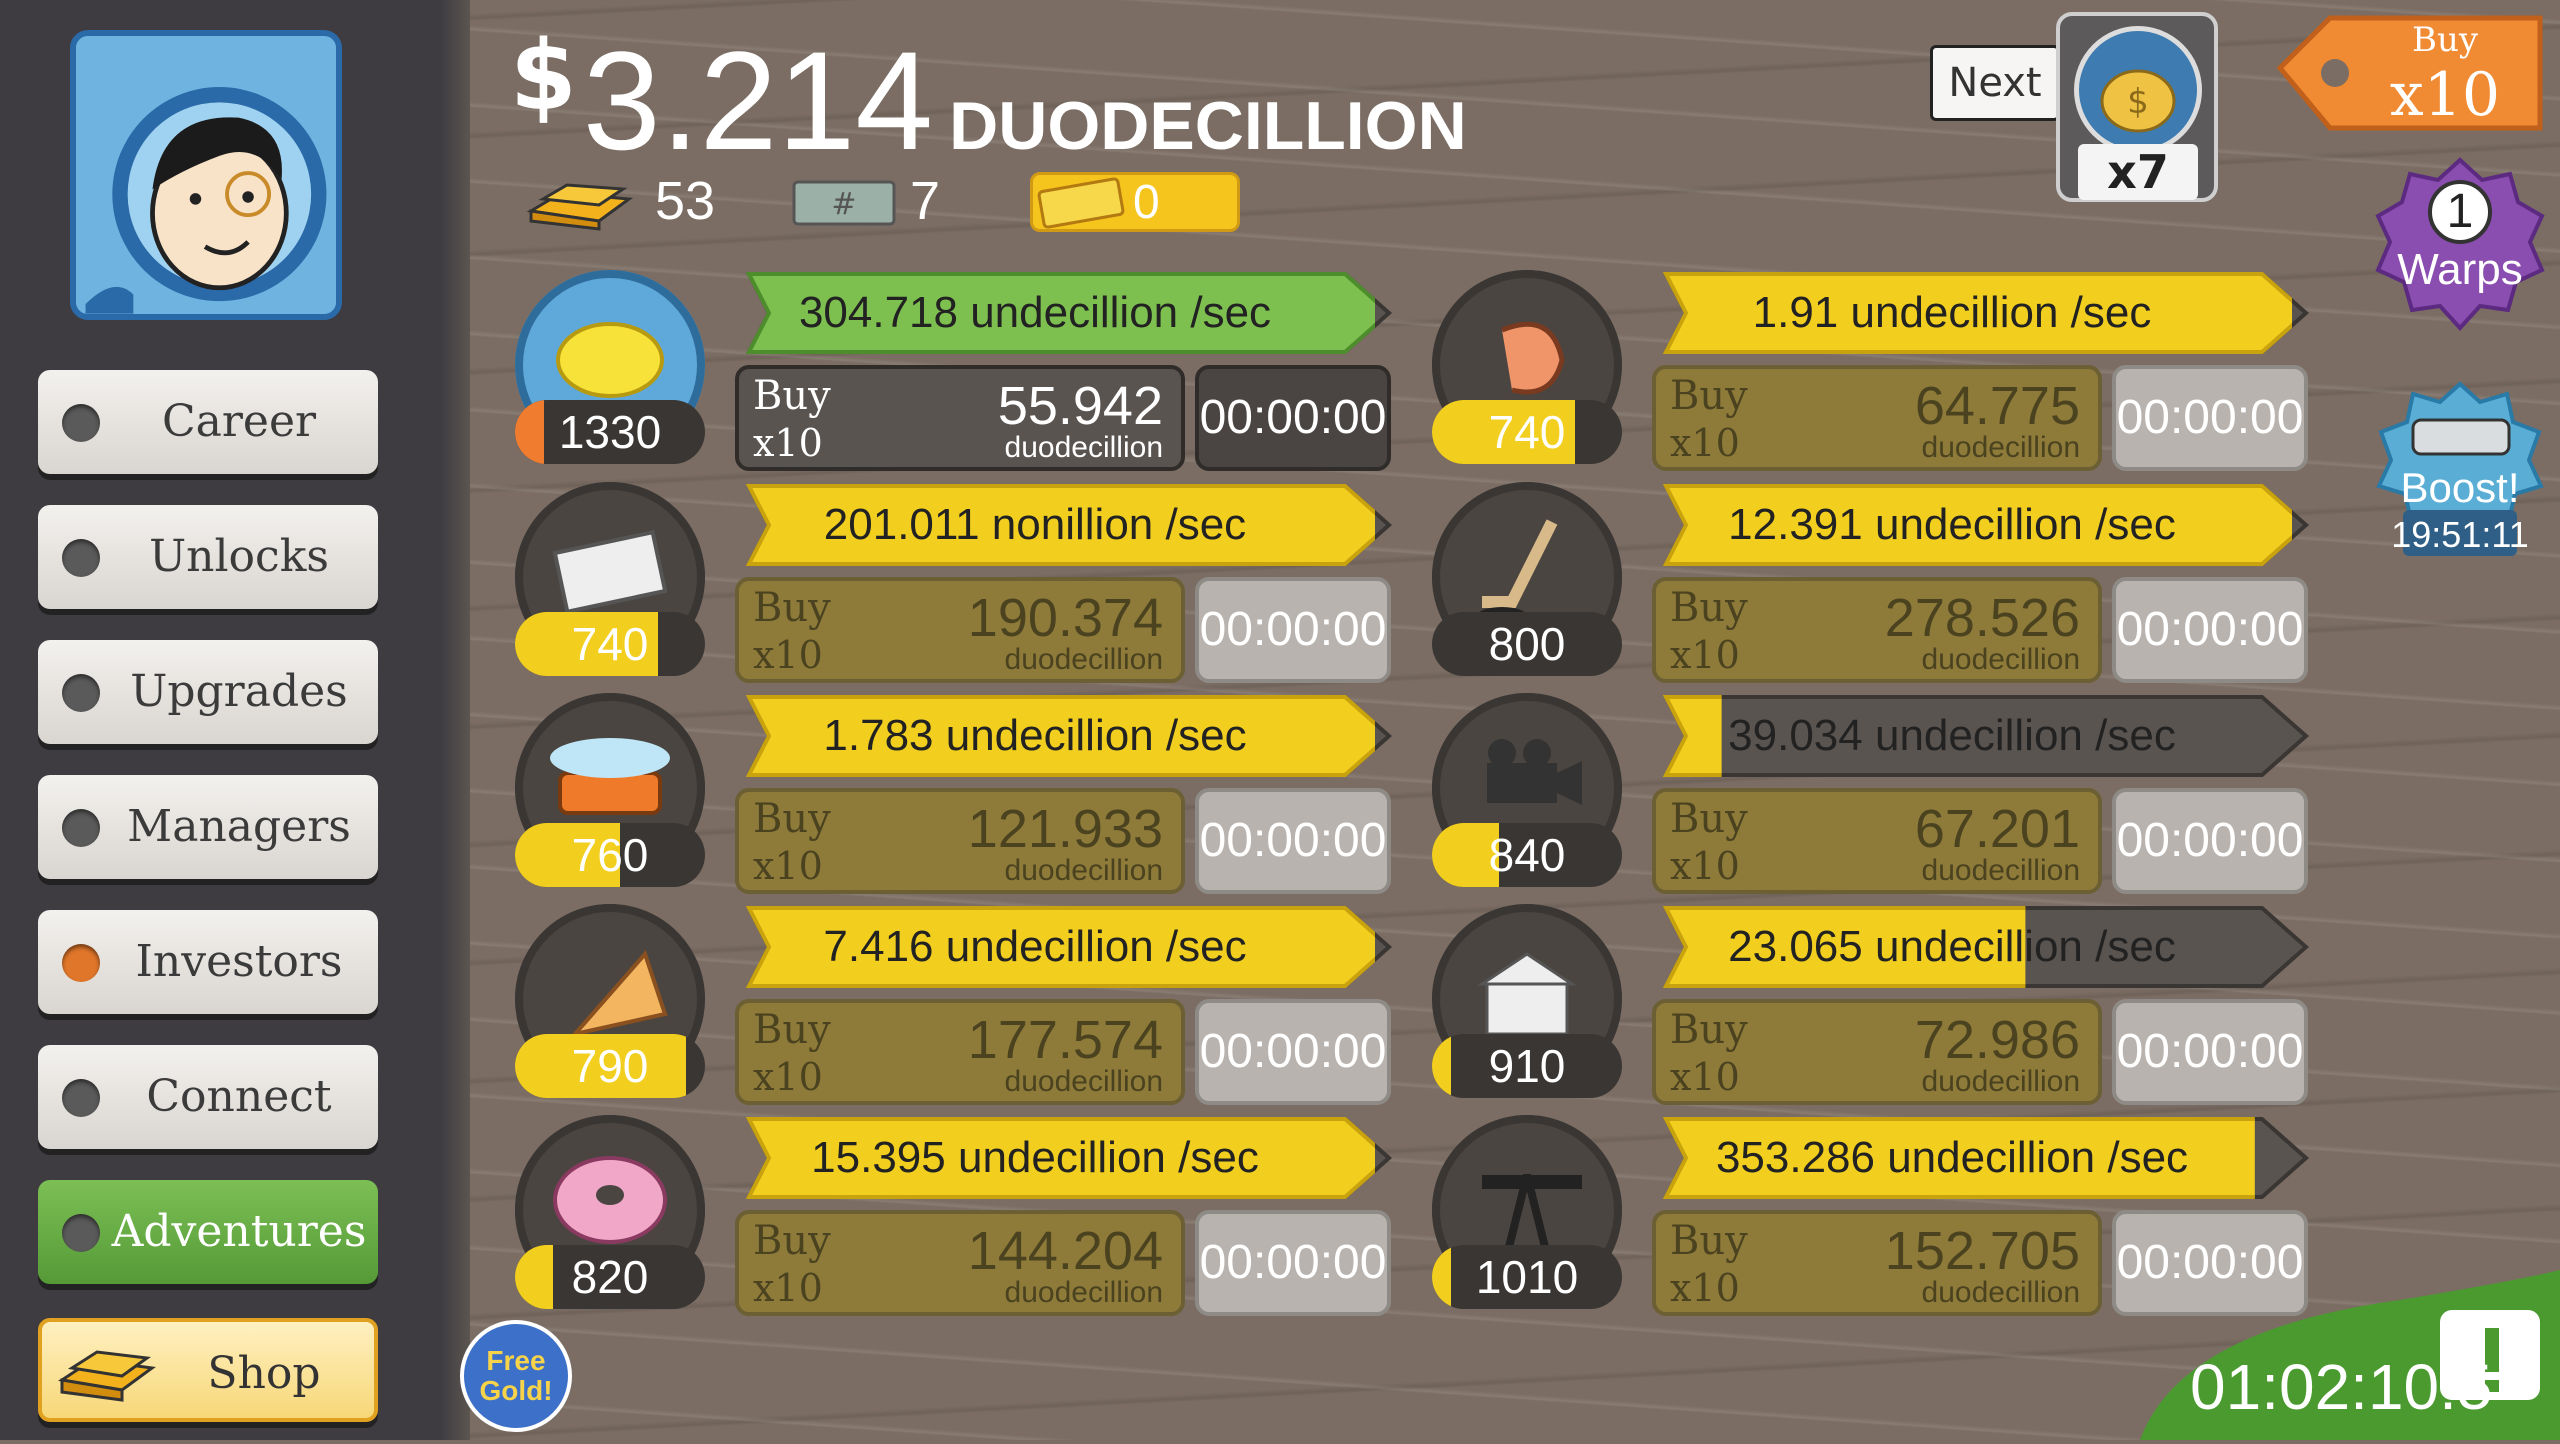  Describe the element at coordinates (1997, 1040) in the screenshot. I see `buy-price: 72.986` at that location.